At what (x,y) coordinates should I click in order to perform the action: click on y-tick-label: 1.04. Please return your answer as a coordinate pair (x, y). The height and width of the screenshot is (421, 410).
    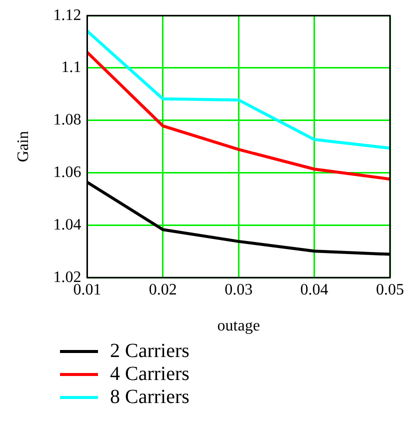
    Looking at the image, I should click on (67, 225).